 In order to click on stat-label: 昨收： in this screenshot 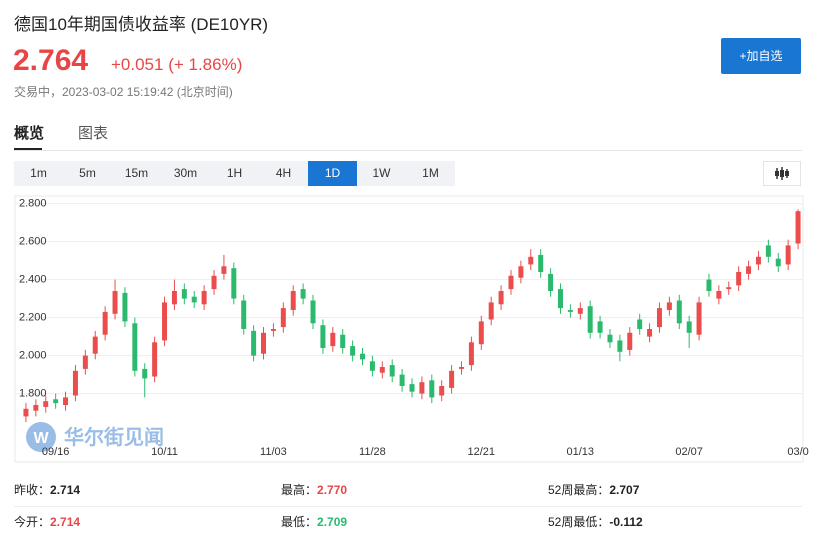, I will do `click(32, 490)`.